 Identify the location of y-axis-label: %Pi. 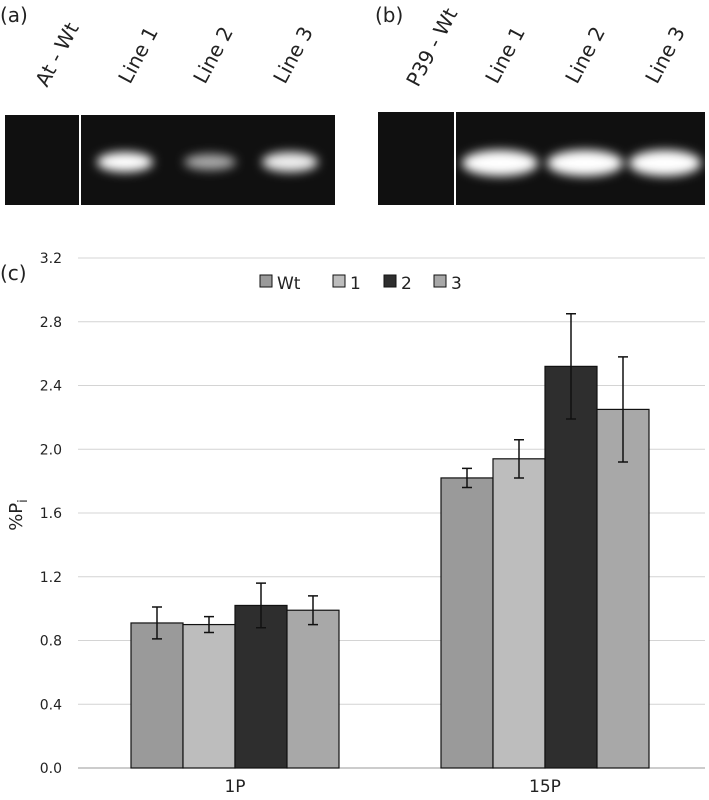
(18, 515).